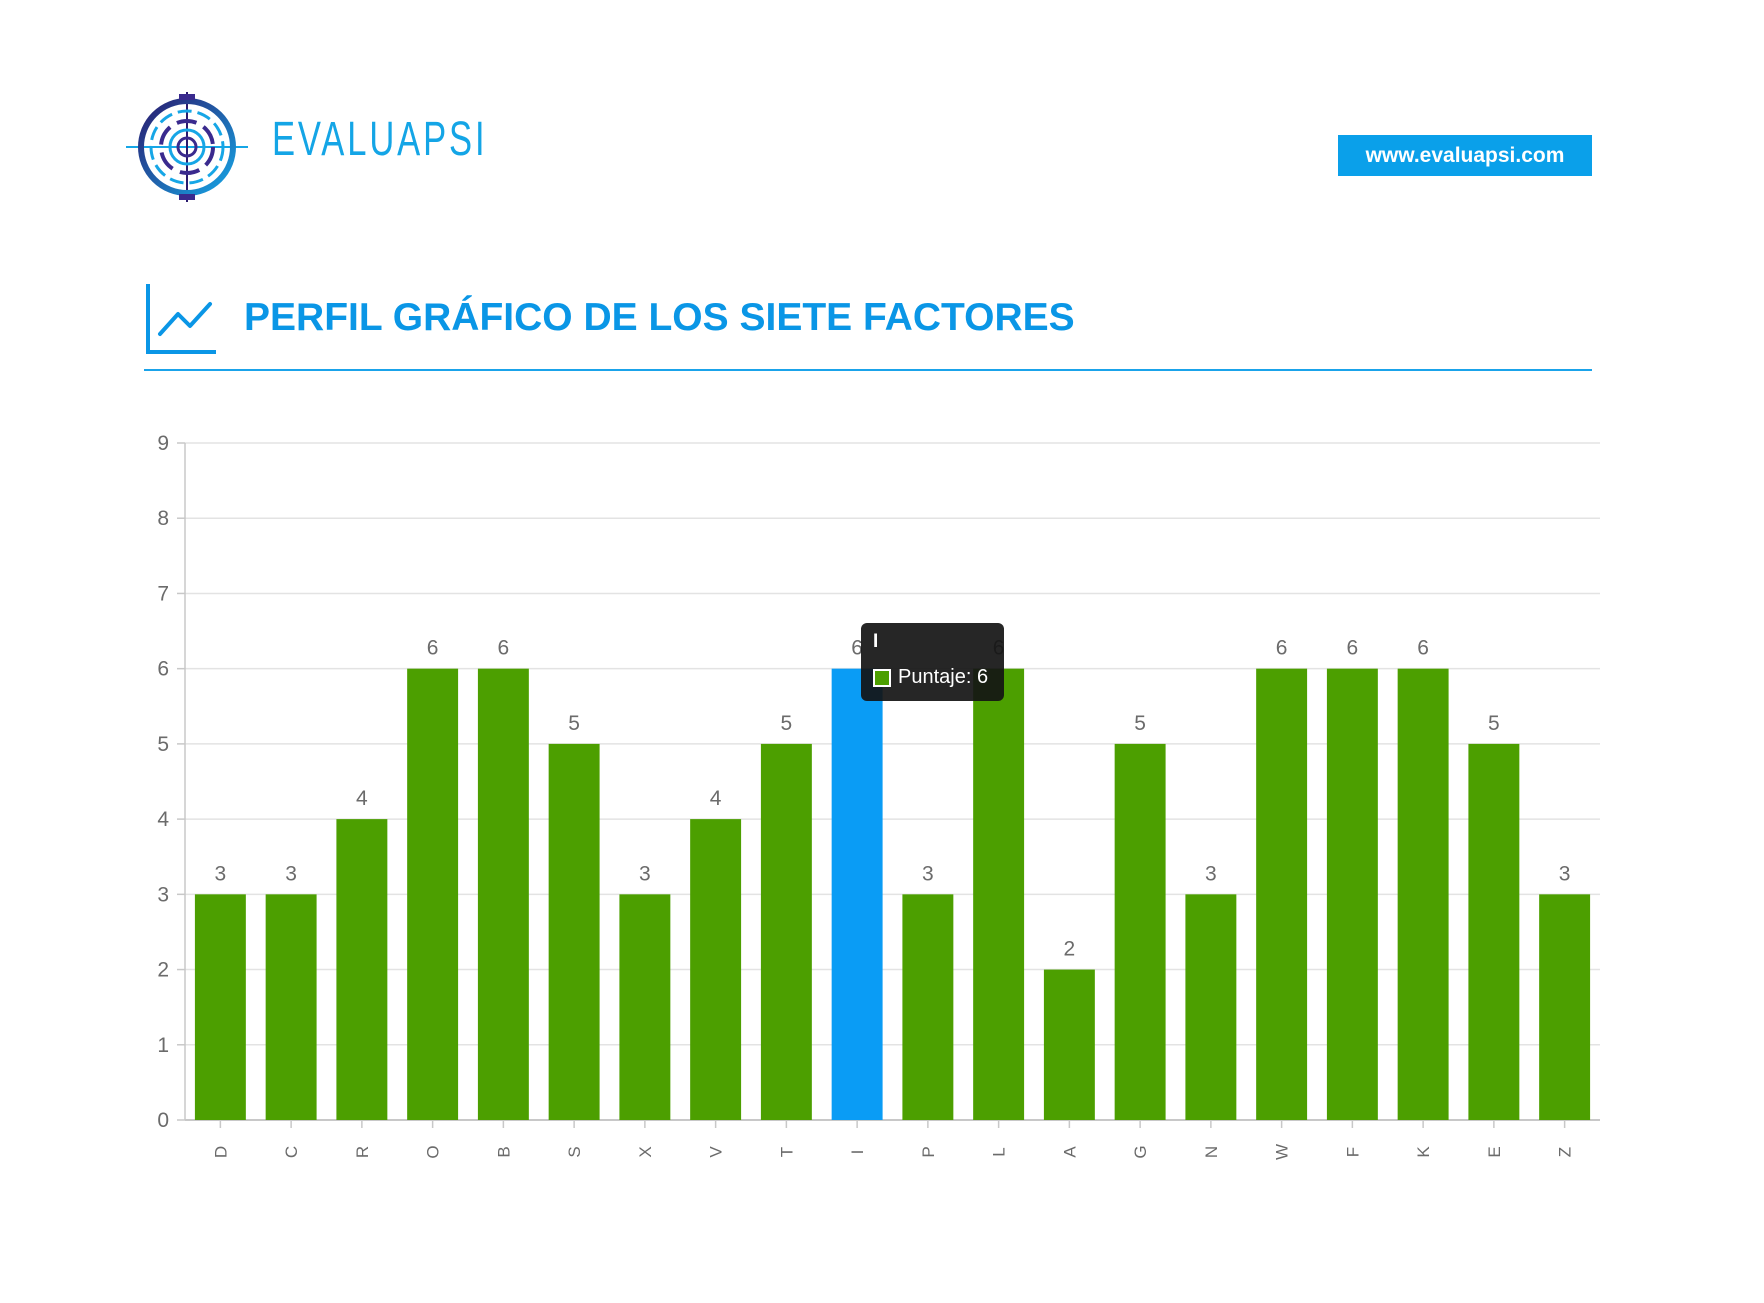 This screenshot has height=1303, width=1764. I want to click on x-tick-label: C, so click(291, 1152).